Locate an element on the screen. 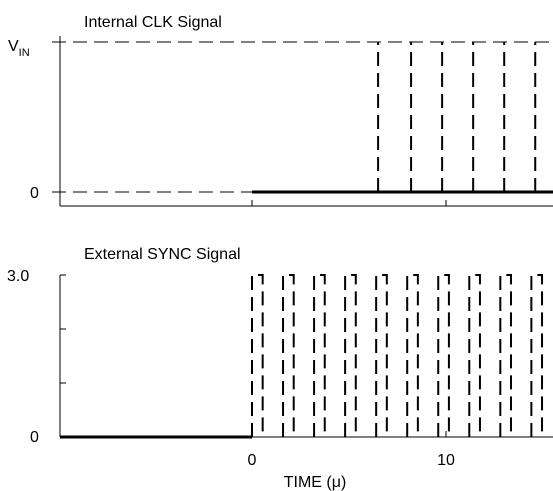 The image size is (553, 491). x-tick-label-10: 10 is located at coordinates (446, 460).